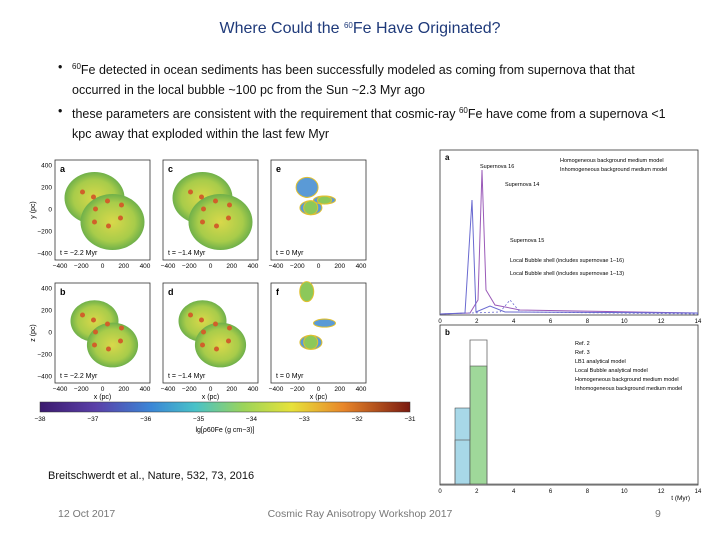 This screenshot has width=720, height=540. Describe the element at coordinates (613, 170) in the screenshot. I see `legend-text: Inhomogeneous background medium model` at that location.